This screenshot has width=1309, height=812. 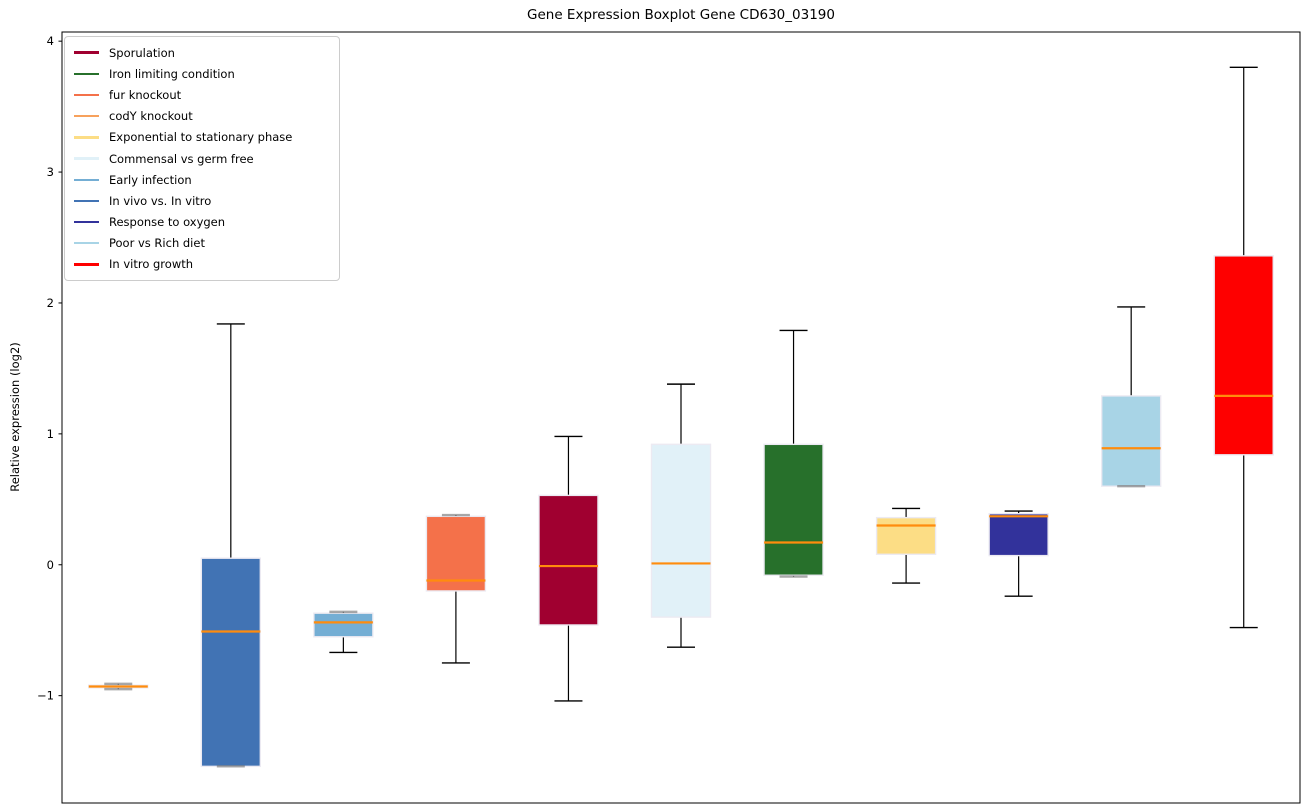 What do you see at coordinates (151, 116) in the screenshot?
I see `legend-item-label: codY knockout` at bounding box center [151, 116].